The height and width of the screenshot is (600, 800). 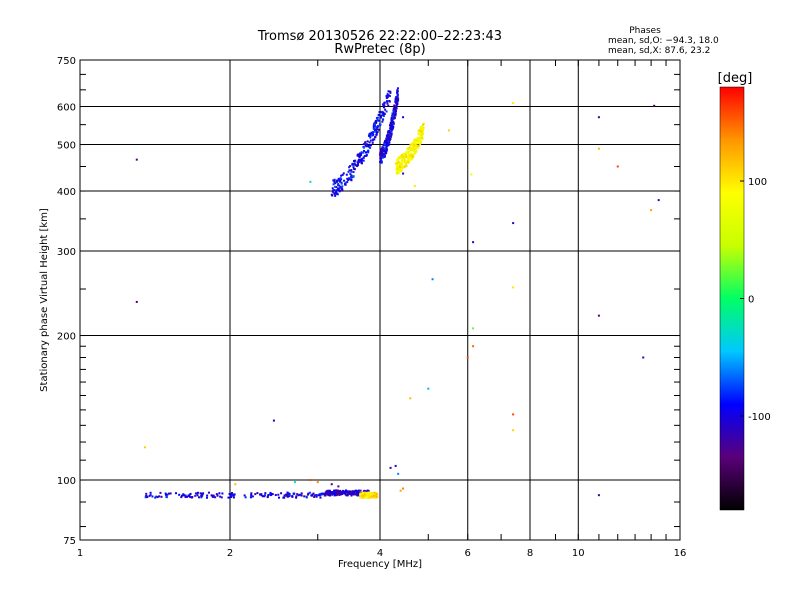 I want to click on y-tick-label: 100, so click(x=66, y=481).